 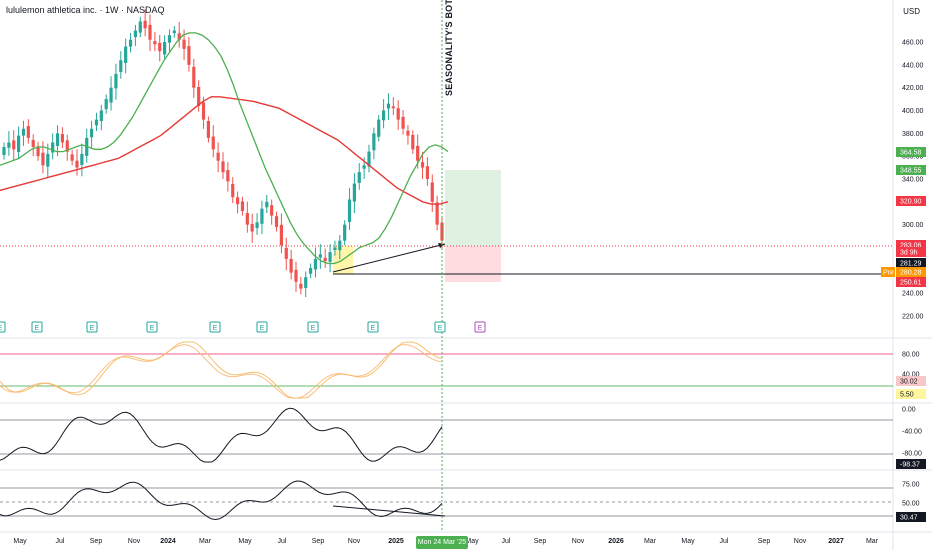 I want to click on price-tag: 364.58, so click(x=911, y=152).